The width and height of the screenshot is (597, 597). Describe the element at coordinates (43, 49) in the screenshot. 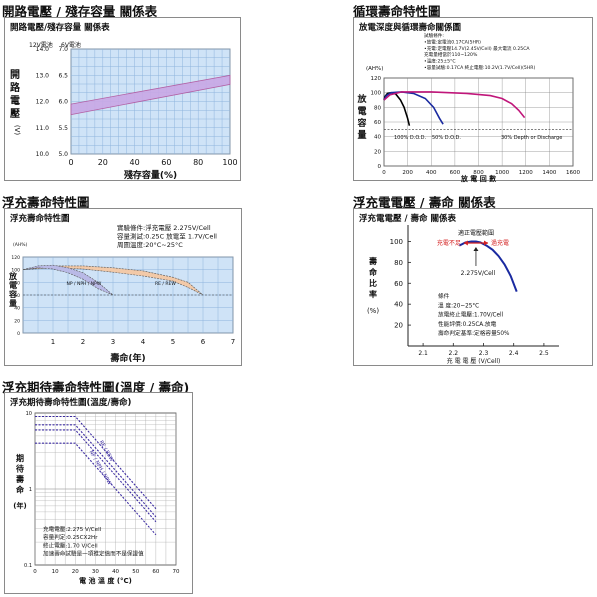

I see `y-tick-label-12v: 14.0` at that location.